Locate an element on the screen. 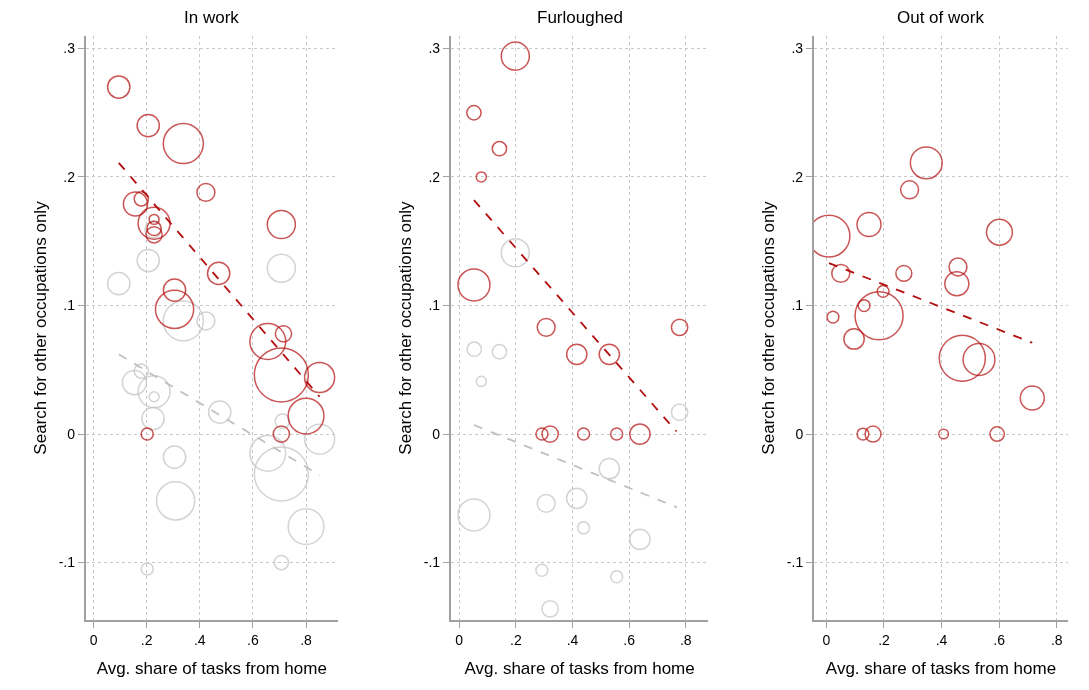 Image resolution: width=1089 pixels, height=690 pixels. chart-title: In work is located at coordinates (212, 17).